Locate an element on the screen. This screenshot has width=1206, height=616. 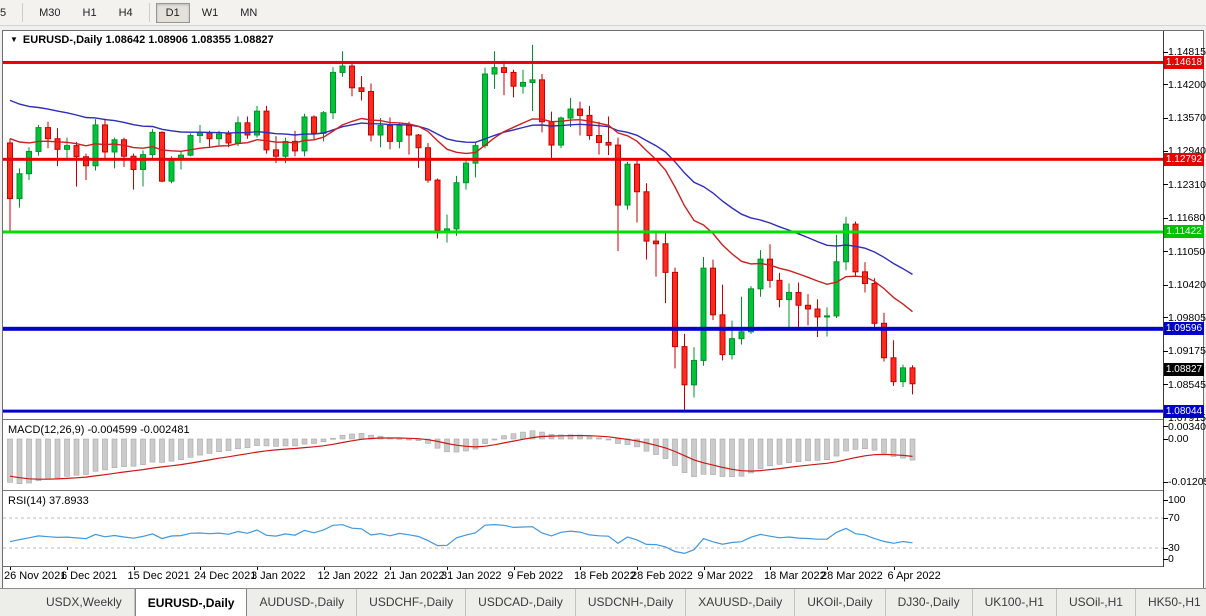
rsi-panel is located at coordinates (583, 529).